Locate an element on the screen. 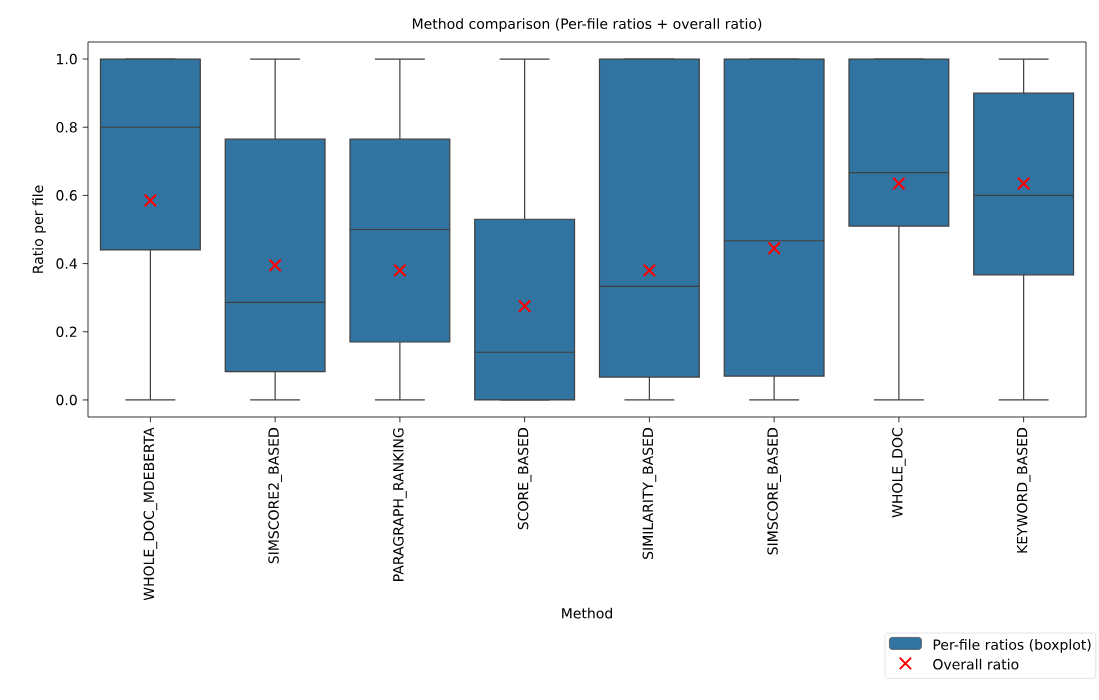 The image size is (1099, 700). legend-label: Overall ratio is located at coordinates (976, 664).